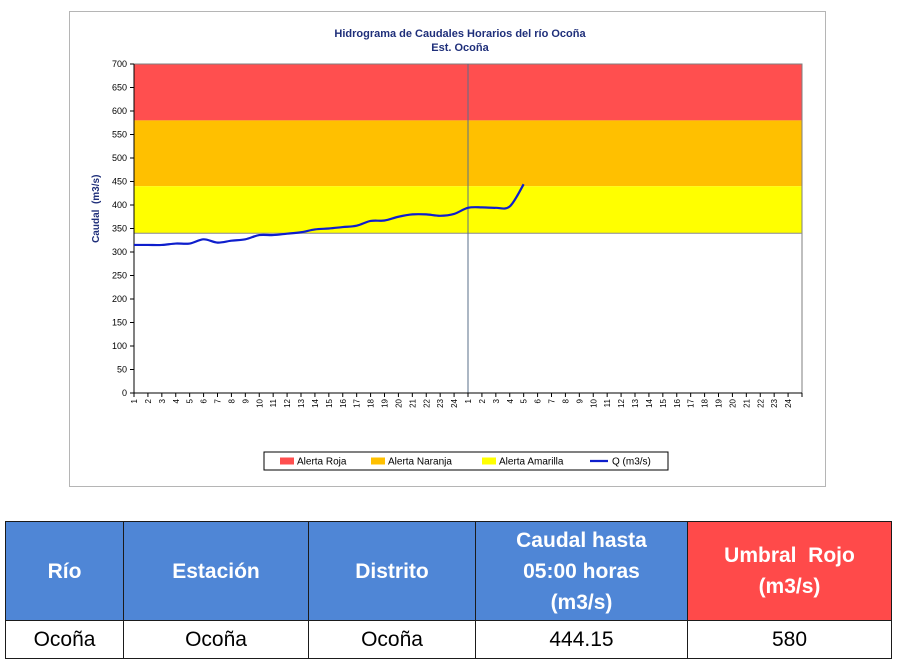  What do you see at coordinates (119, 182) in the screenshot?
I see `y-tick-label: 450` at bounding box center [119, 182].